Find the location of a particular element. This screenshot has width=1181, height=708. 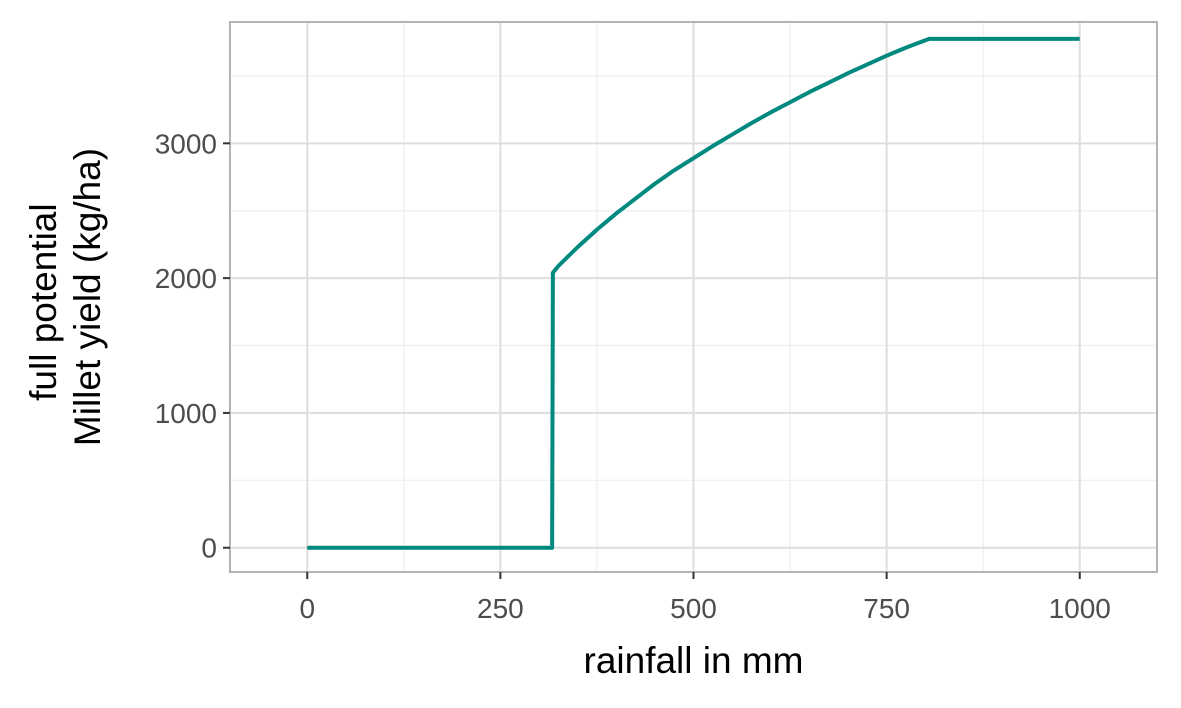

x-axis-title: rainfall in mm is located at coordinates (694, 660).